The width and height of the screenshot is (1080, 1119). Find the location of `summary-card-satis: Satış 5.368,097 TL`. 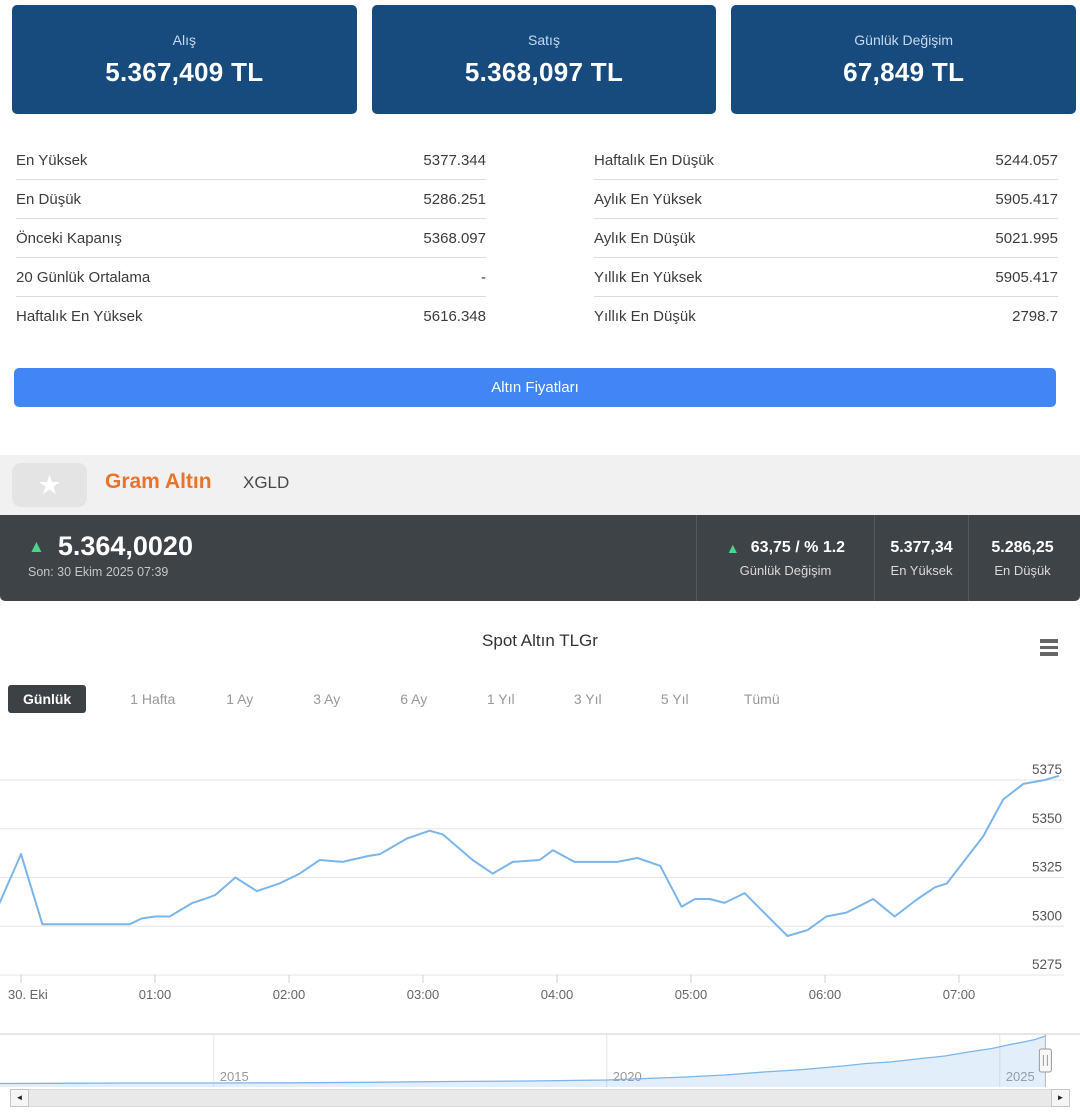

summary-card-satis: Satış 5.368,097 TL is located at coordinates (544, 59).